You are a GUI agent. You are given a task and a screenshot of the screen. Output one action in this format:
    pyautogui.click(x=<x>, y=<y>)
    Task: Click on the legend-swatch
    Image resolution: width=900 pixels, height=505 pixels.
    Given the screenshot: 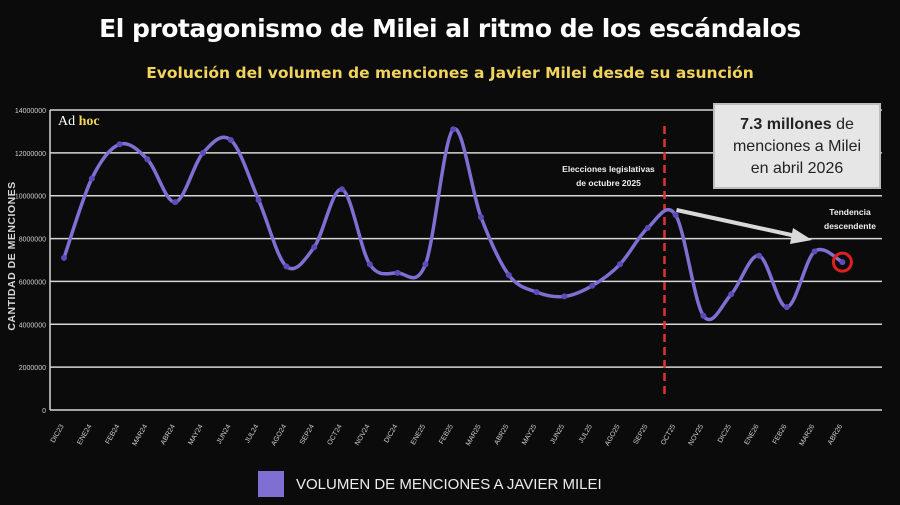 What is the action you would take?
    pyautogui.click(x=271, y=484)
    